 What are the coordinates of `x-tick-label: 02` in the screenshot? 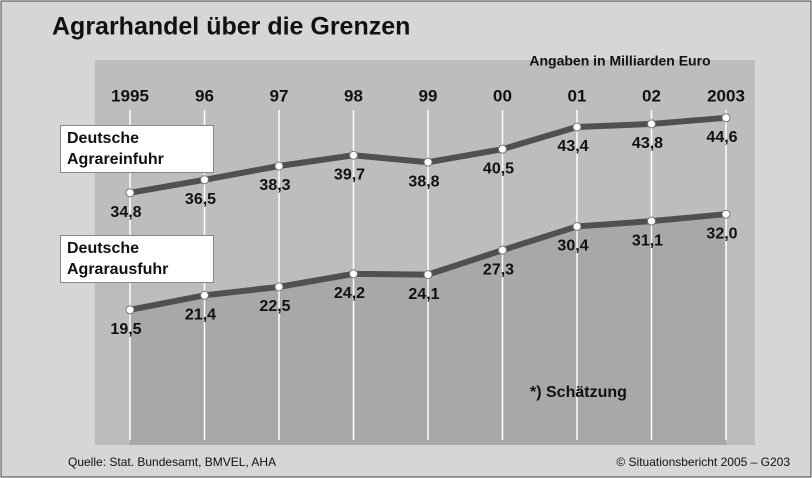 It's located at (651, 95).